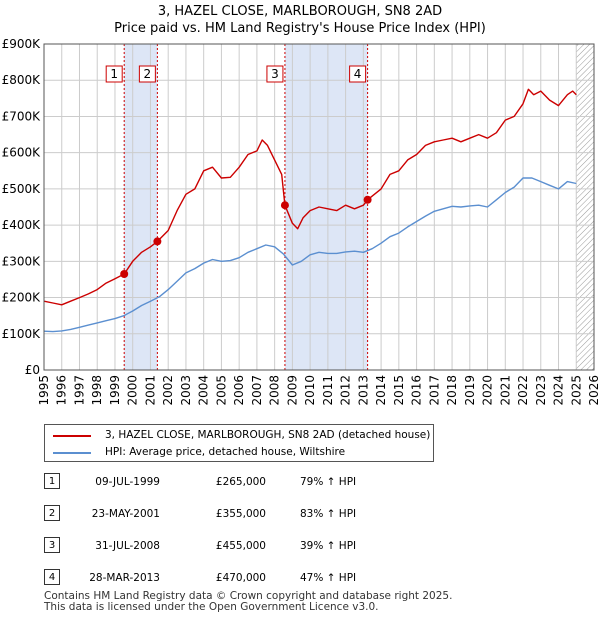 The height and width of the screenshot is (620, 600). I want to click on x-tick-label: 2013, so click(363, 390).